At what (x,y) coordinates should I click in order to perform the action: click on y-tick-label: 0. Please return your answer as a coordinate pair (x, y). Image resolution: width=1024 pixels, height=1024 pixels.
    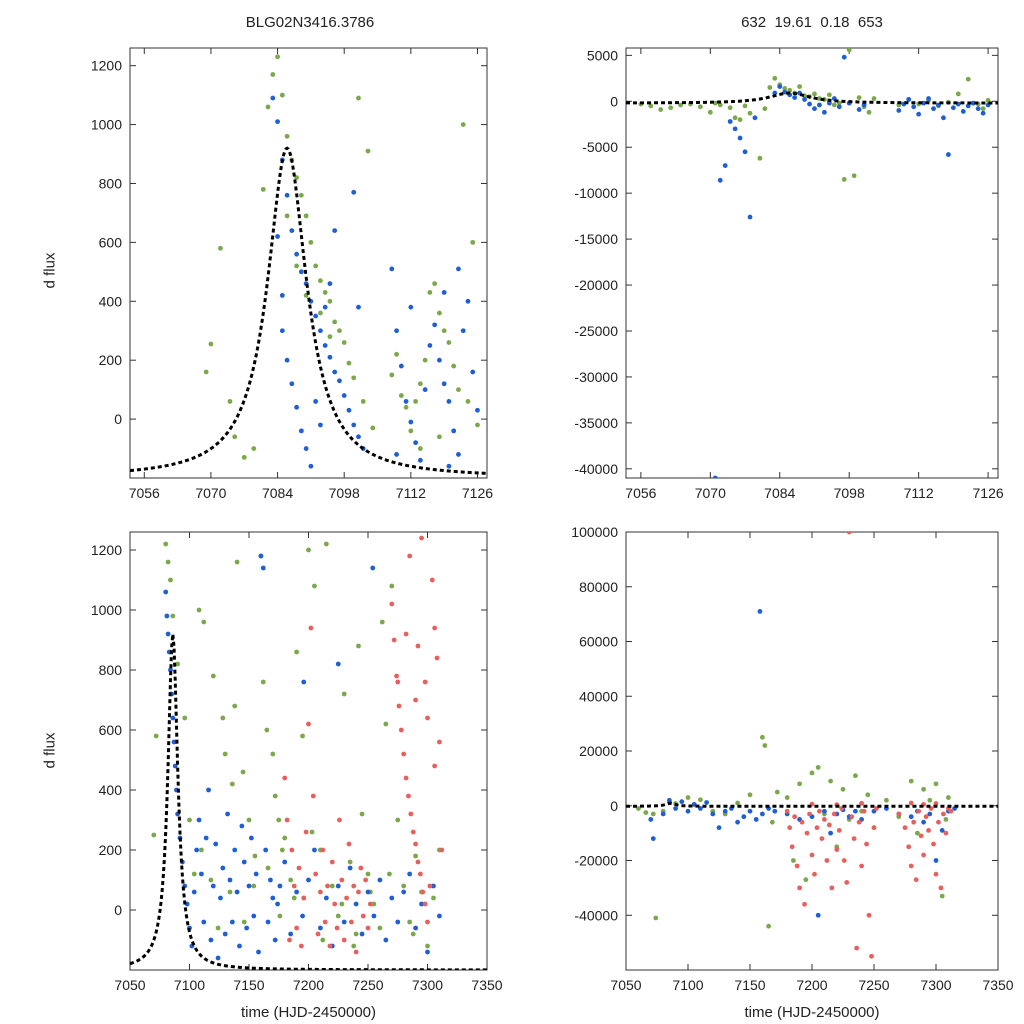
    Looking at the image, I should click on (614, 101).